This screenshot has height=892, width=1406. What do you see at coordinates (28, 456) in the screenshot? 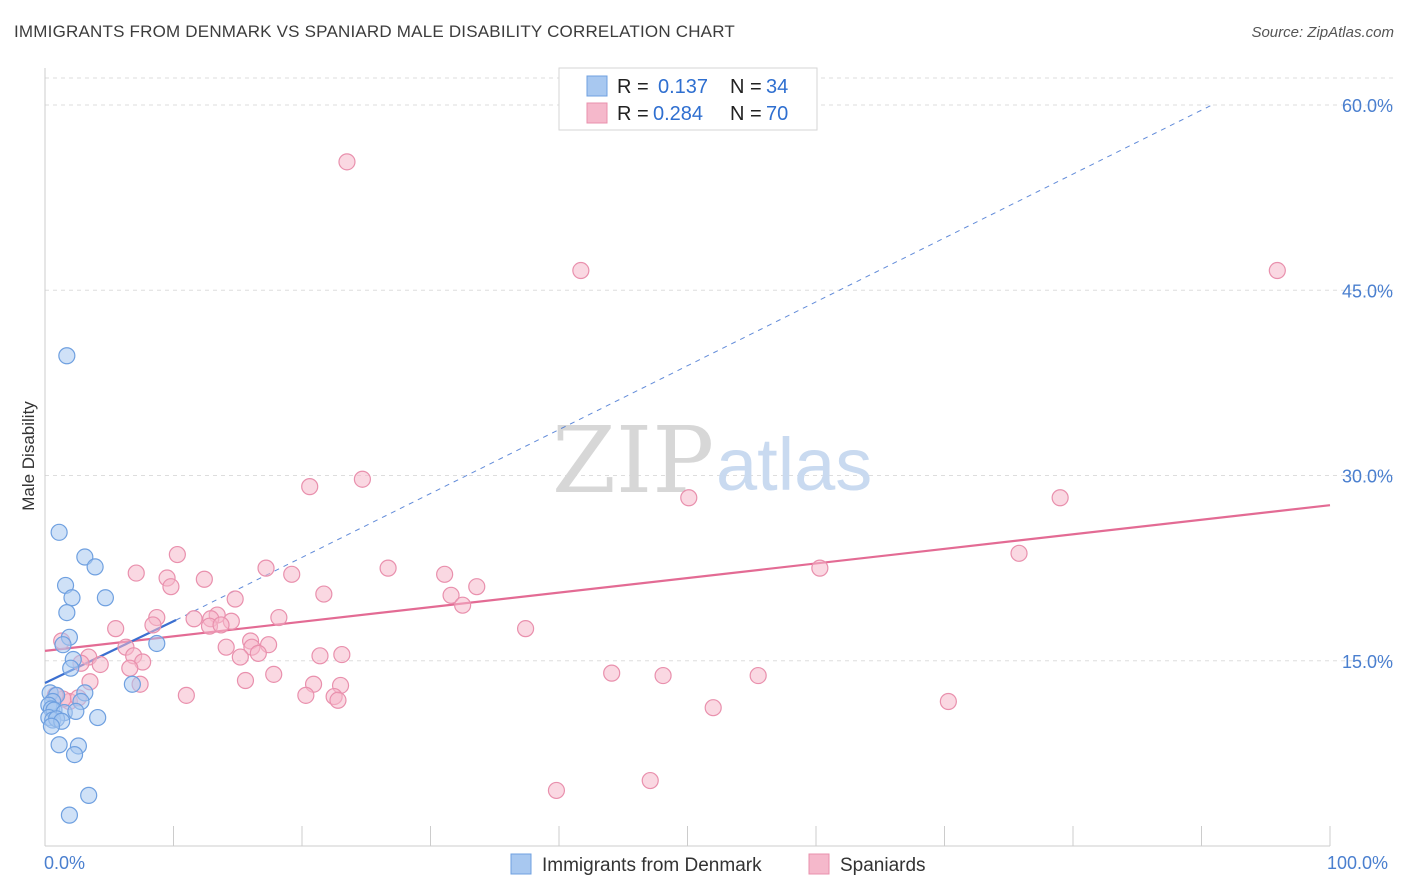
I see `y-axis-label: Male Disability` at bounding box center [28, 456].